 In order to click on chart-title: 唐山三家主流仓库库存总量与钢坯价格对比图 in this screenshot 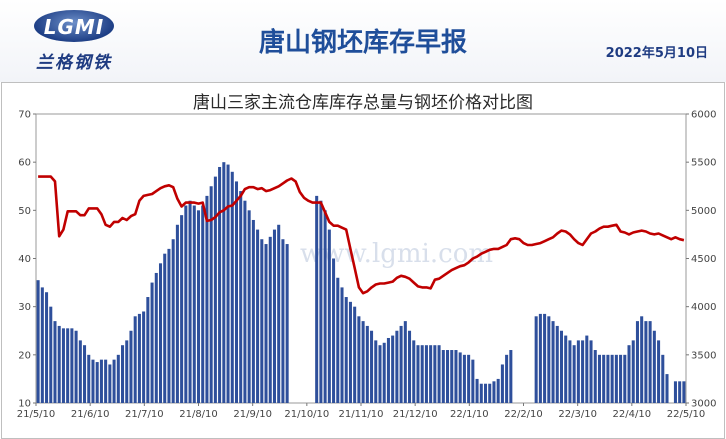, I will do `click(363, 103)`.